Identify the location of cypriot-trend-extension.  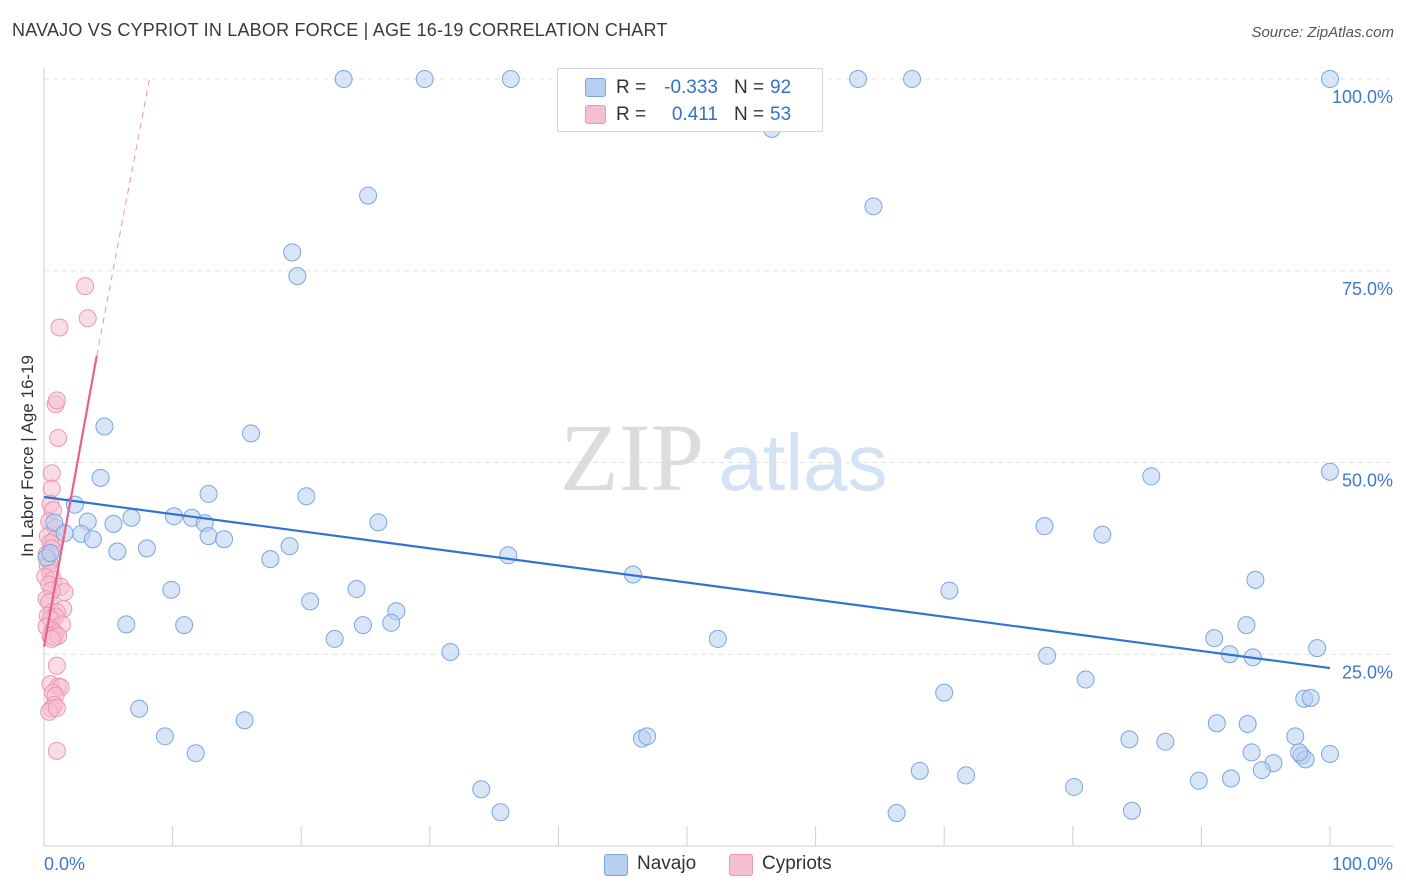
(123, 217).